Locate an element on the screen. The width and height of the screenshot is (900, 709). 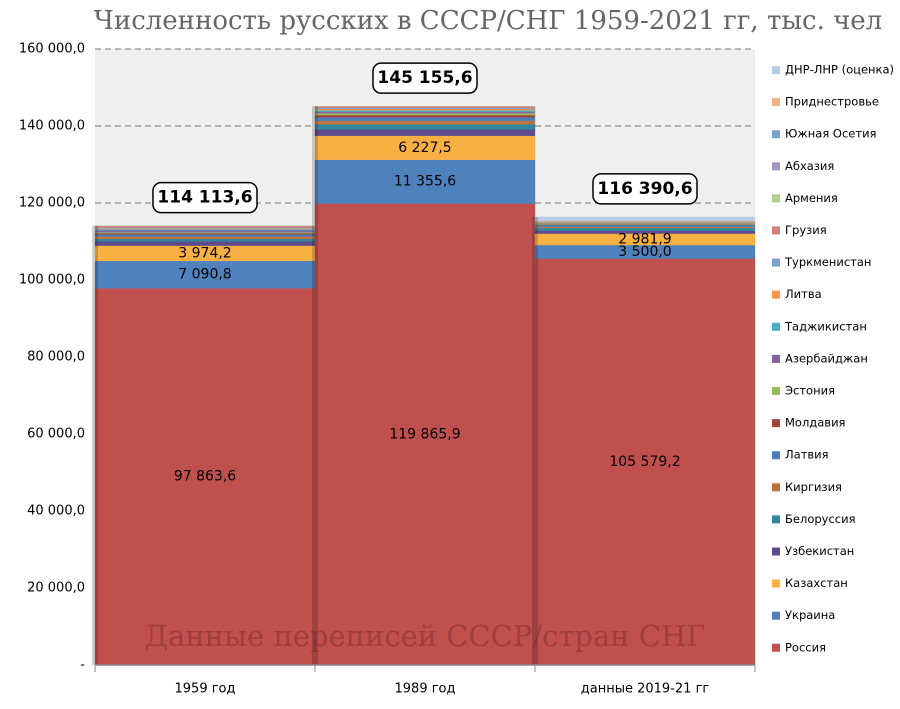
data-label: 11 355,6 is located at coordinates (425, 182).